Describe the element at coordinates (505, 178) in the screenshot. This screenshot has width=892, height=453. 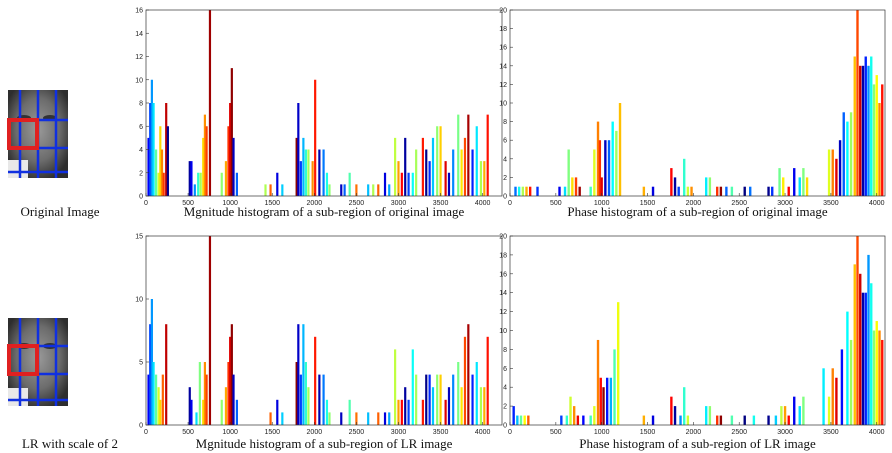
I see `y-tick-label: 2` at that location.